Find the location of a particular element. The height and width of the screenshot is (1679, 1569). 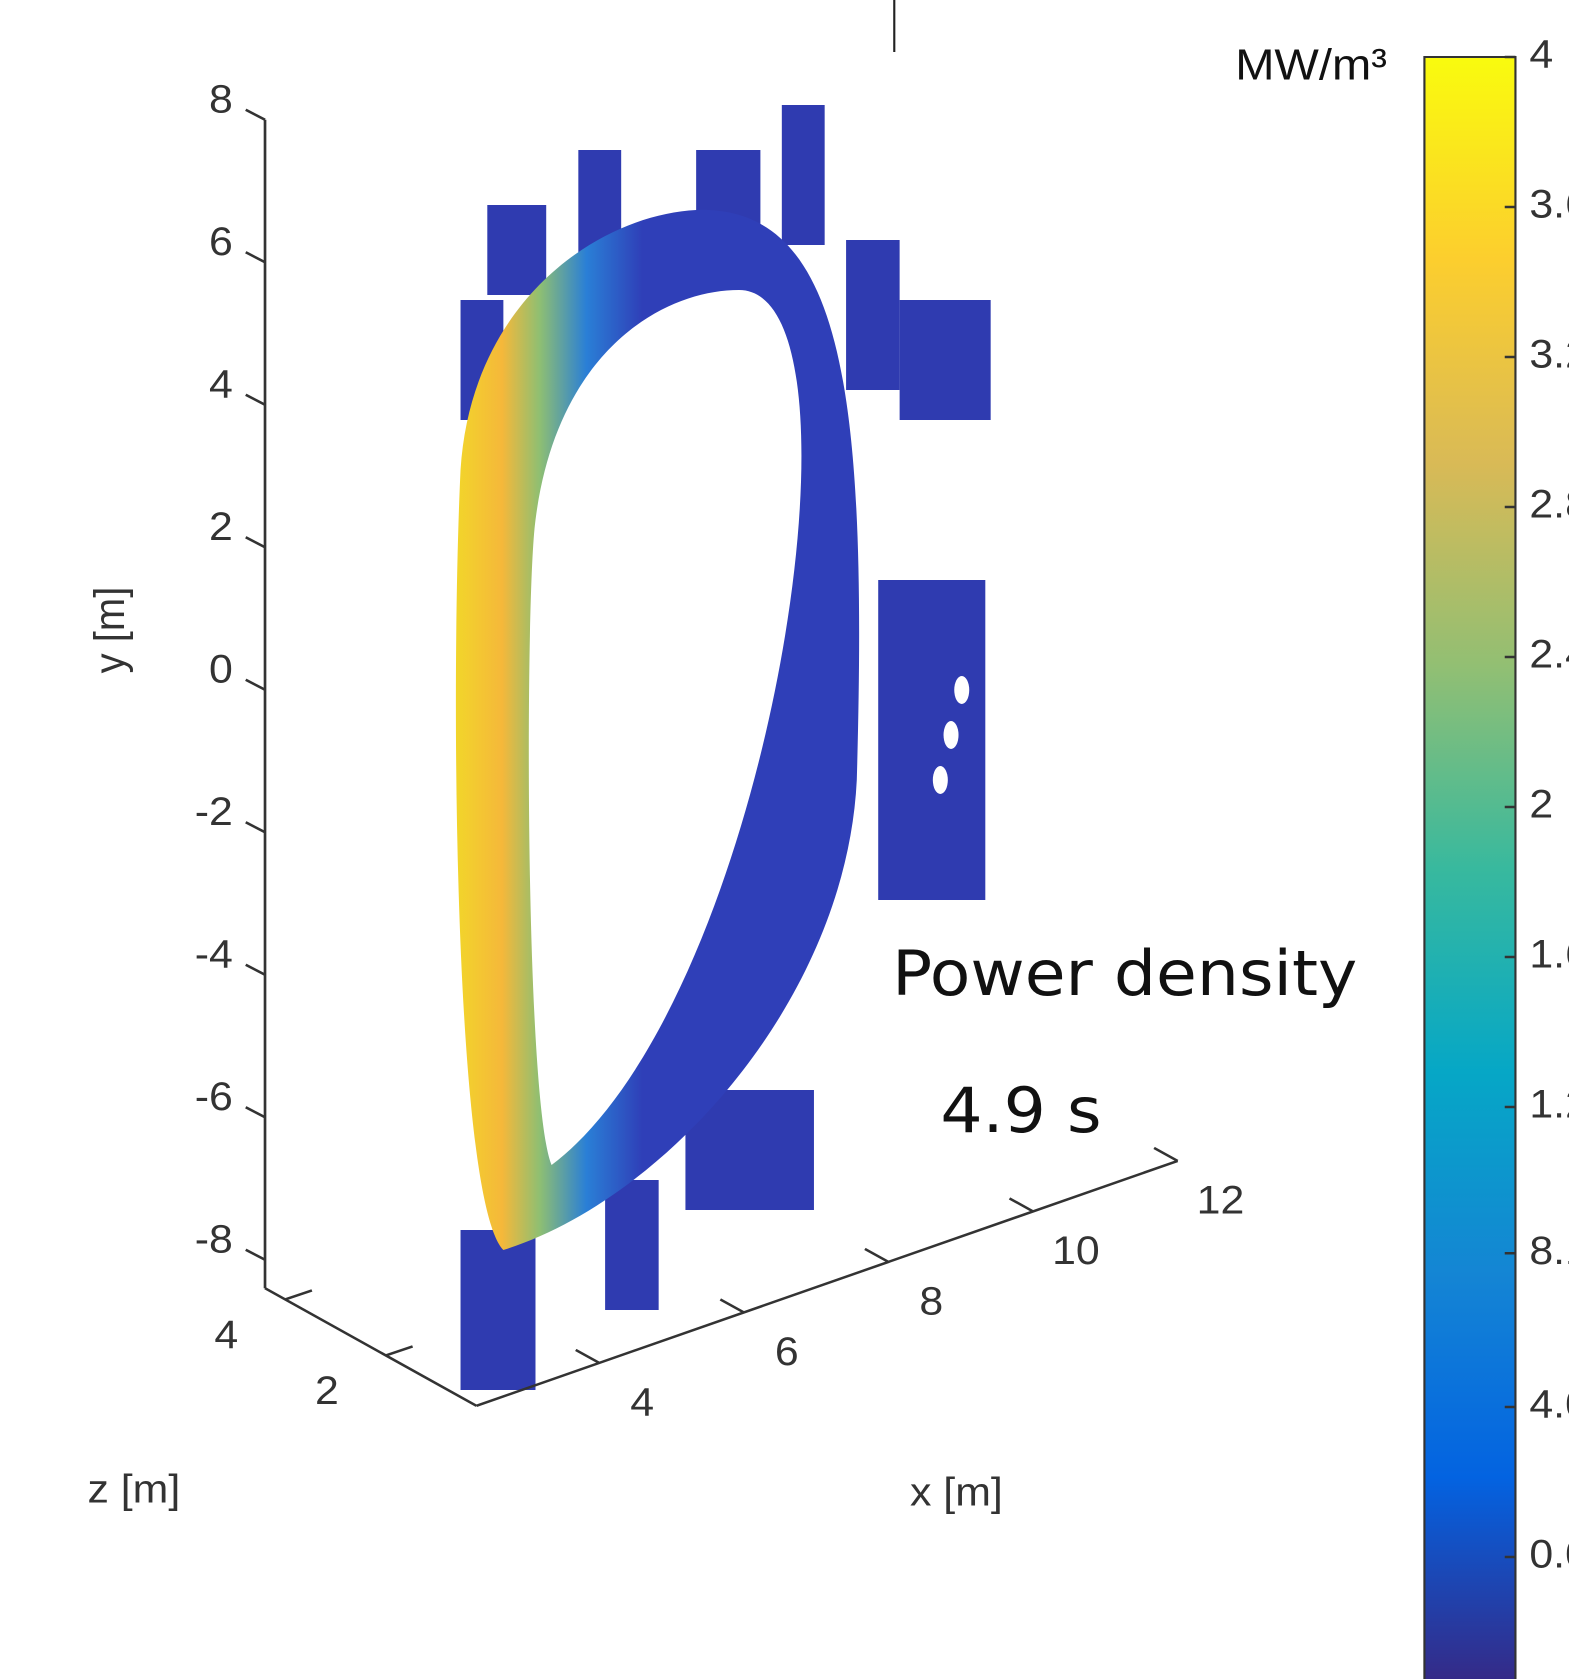

x-tick-label: 8 is located at coordinates (931, 1300).